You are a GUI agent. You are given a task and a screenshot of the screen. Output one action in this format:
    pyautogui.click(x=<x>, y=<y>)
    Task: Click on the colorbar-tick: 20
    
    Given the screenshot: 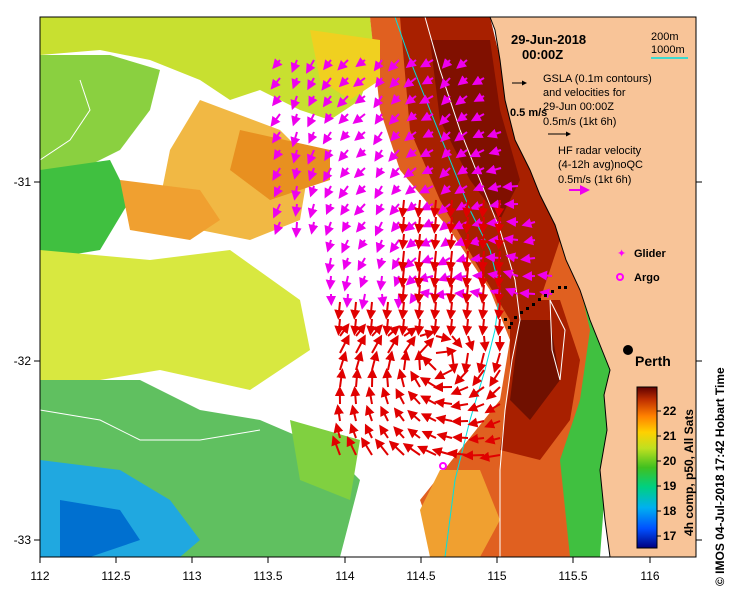 What is the action you would take?
    pyautogui.click(x=670, y=461)
    